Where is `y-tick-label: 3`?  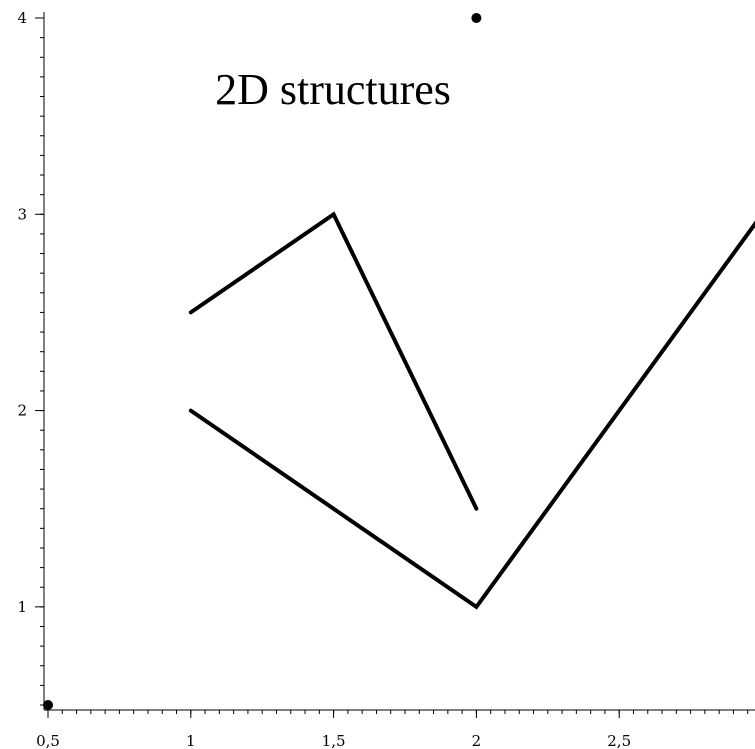
y-tick-label: 3 is located at coordinates (22, 214).